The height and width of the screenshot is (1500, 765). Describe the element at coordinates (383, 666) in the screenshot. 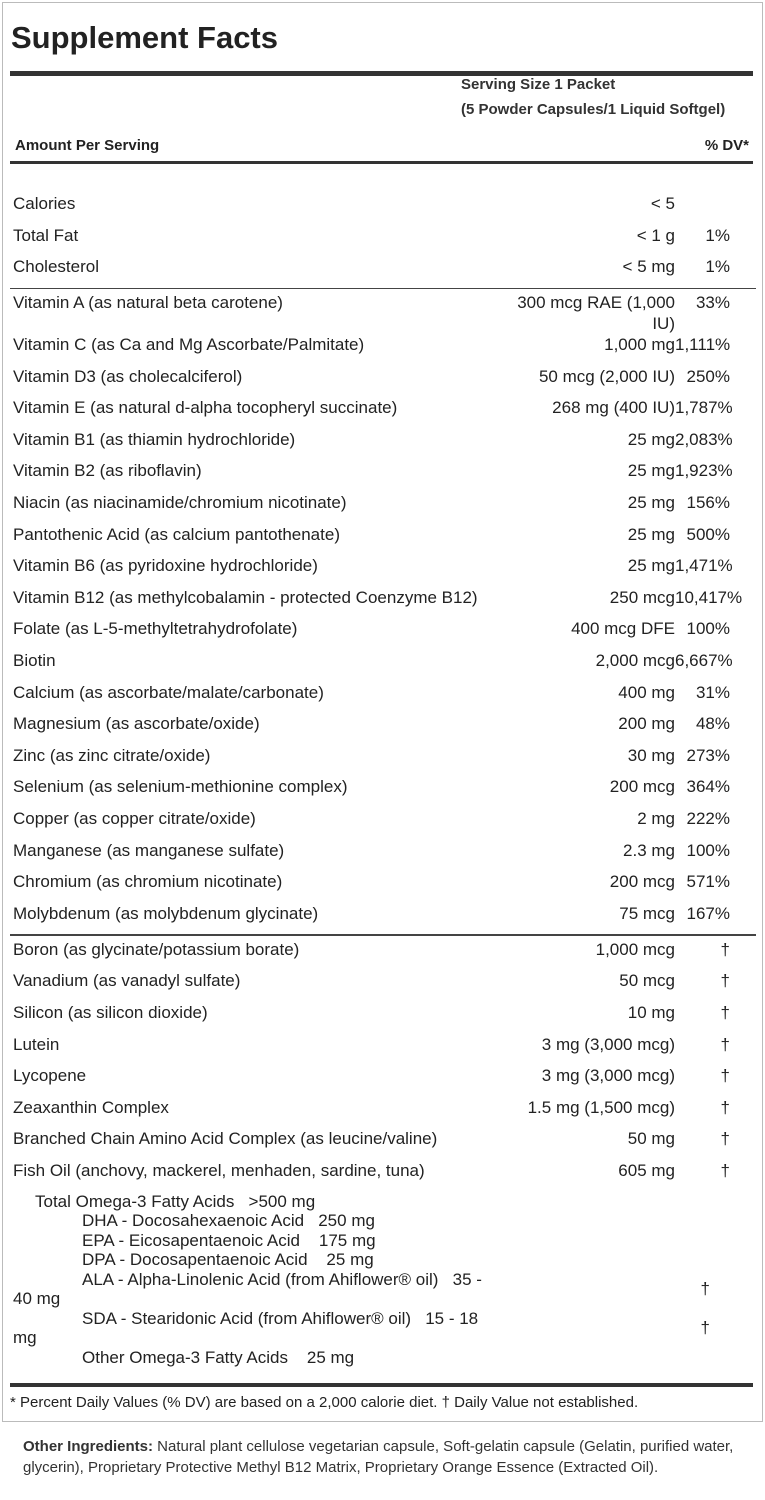

I see `nutrient-row: Biotin 2,000 mcg 6,667%` at that location.